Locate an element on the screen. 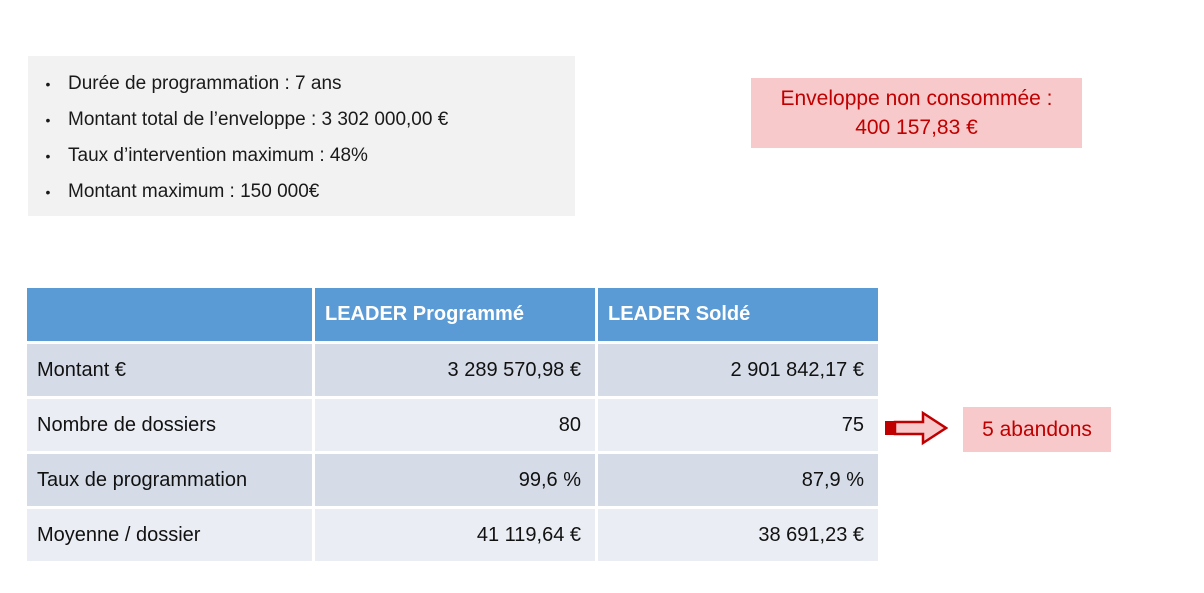  table-cell: 38 691,23 € is located at coordinates (738, 535).